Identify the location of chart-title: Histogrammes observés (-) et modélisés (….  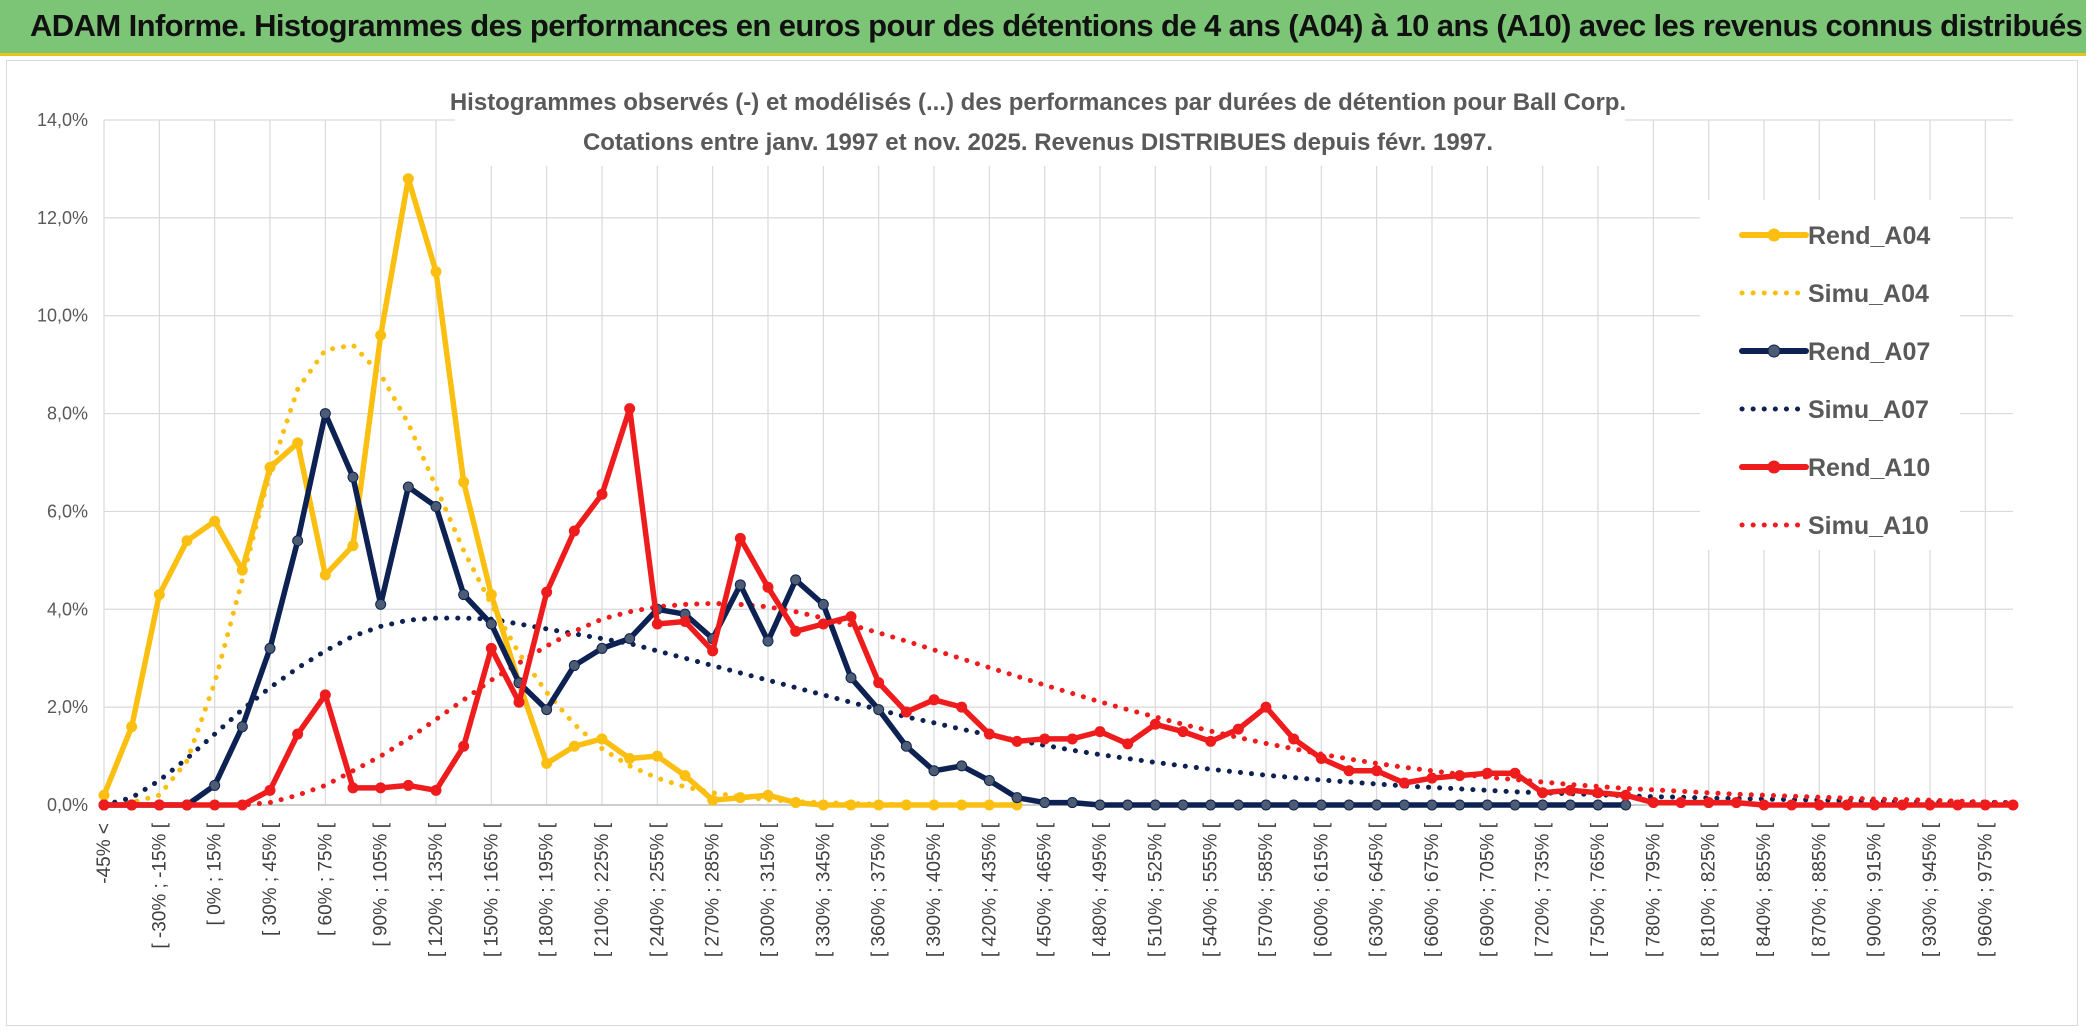
(1038, 102).